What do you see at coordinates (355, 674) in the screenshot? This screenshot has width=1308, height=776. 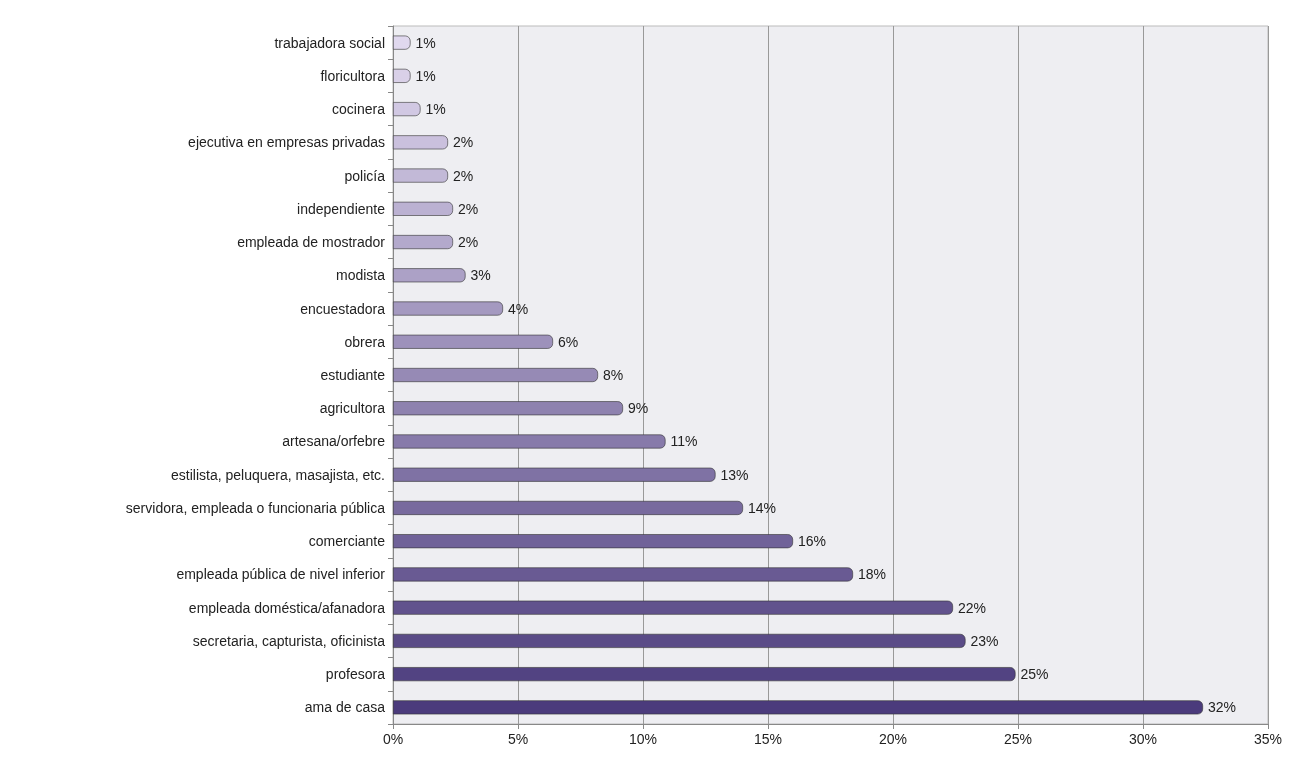 I see `y-tick-label: profesora` at bounding box center [355, 674].